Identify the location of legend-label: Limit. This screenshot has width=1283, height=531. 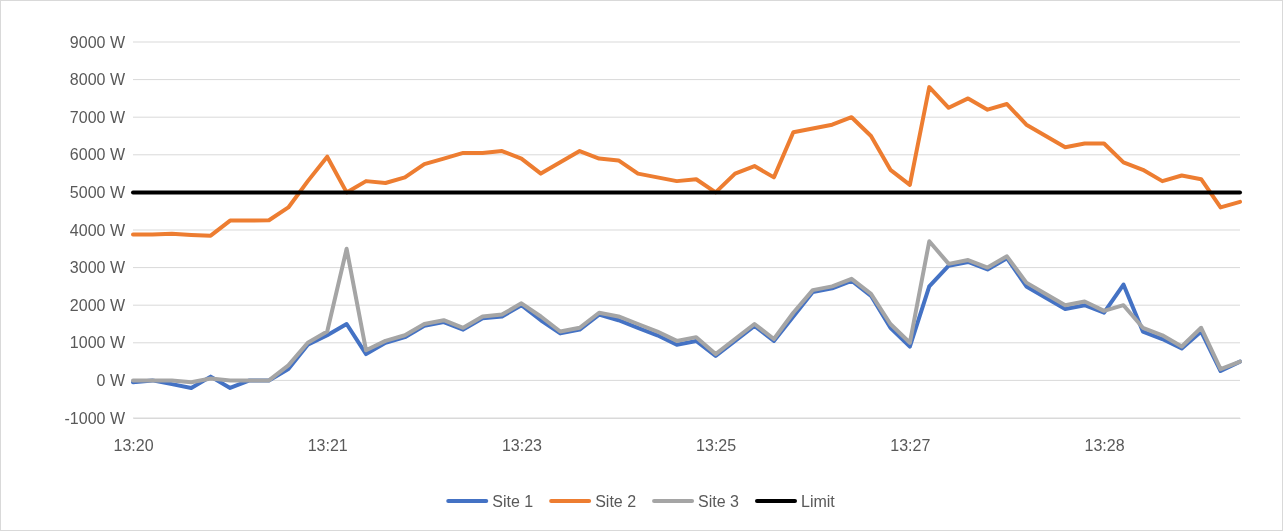
(818, 501).